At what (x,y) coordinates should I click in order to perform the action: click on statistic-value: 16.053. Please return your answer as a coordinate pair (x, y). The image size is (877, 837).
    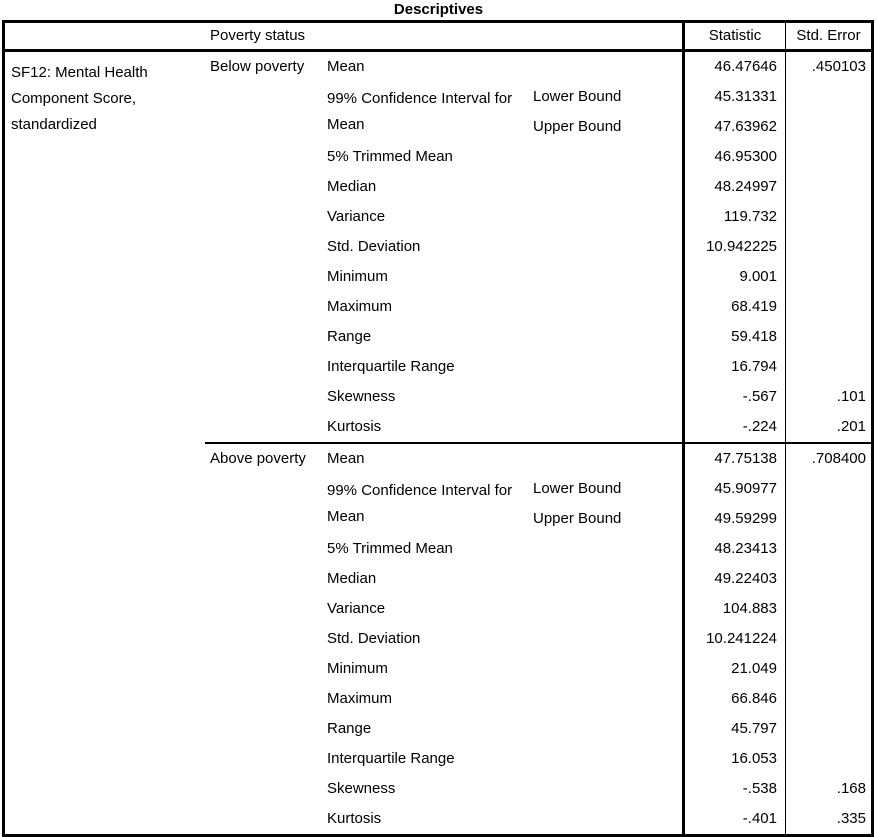
    Looking at the image, I should click on (733, 759).